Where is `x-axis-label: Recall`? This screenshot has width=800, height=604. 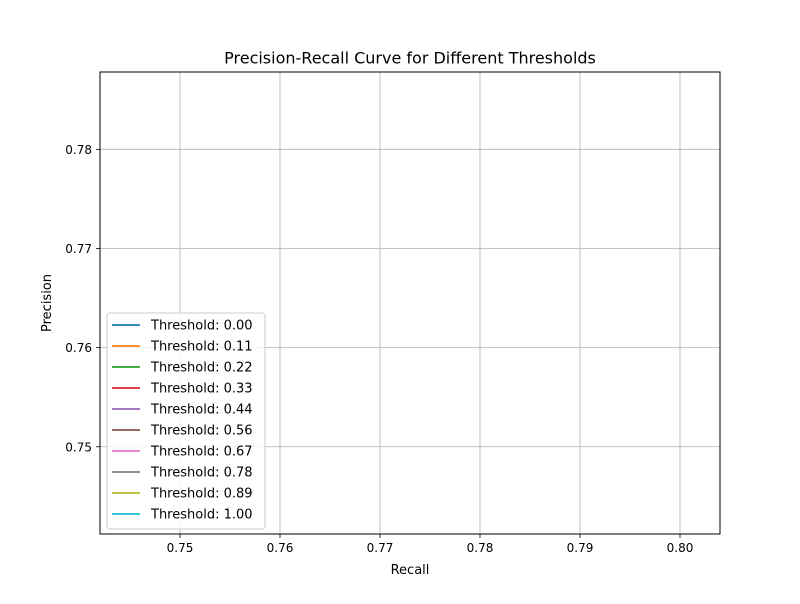 x-axis-label: Recall is located at coordinates (410, 570).